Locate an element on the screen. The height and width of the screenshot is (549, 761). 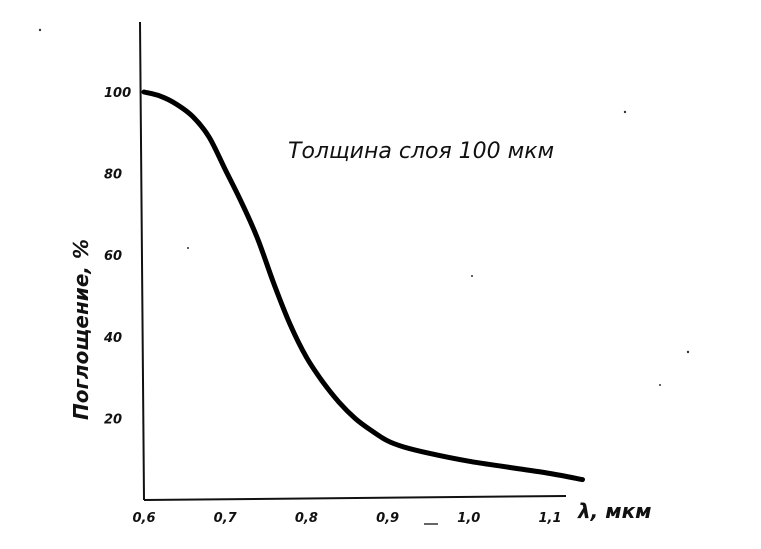
y-tick-label: 80 is located at coordinates (113, 175).